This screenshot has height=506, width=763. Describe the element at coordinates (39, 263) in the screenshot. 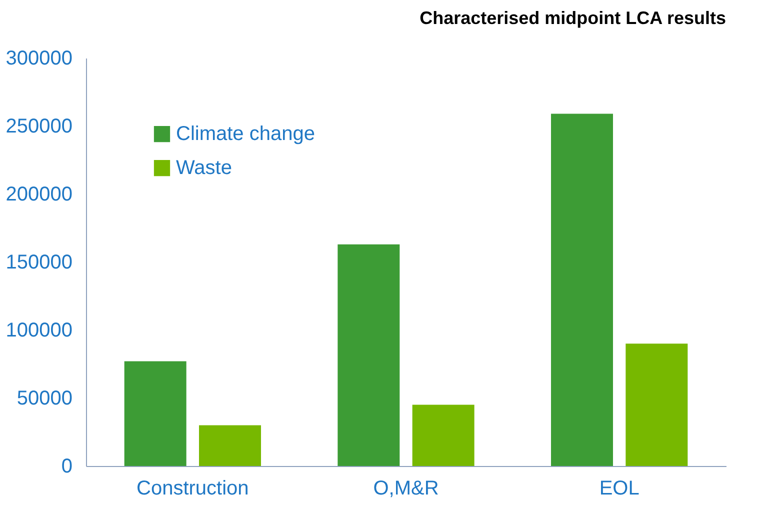

I see `y-tick-label: 150000` at that location.